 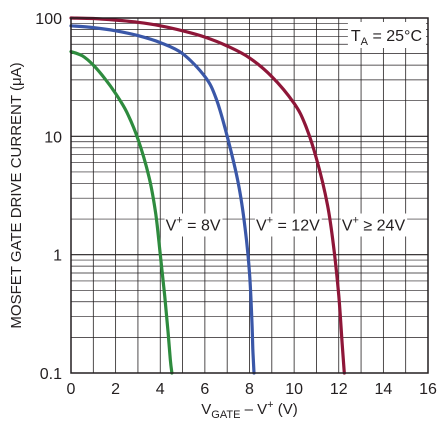 I want to click on x-axis-title: VGATE – V+ (V), so click(x=249, y=410).